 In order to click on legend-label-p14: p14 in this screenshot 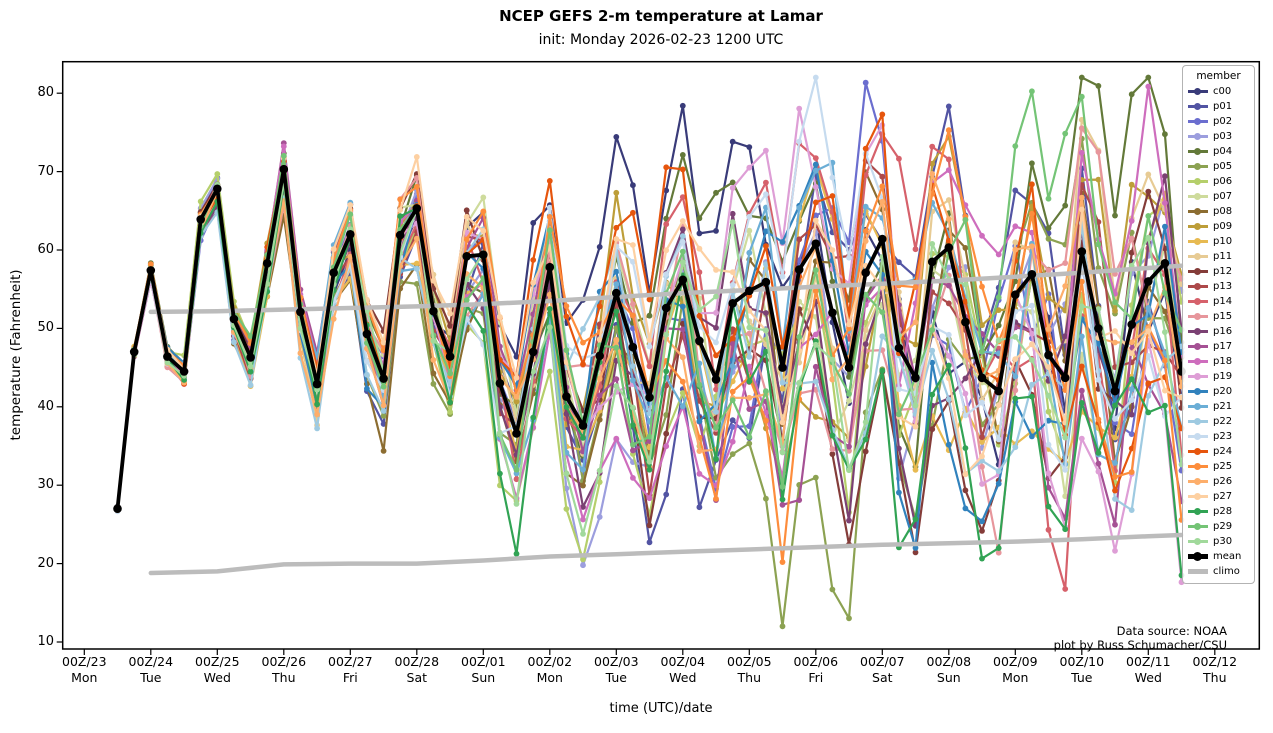, I will do `click(1223, 301)`.